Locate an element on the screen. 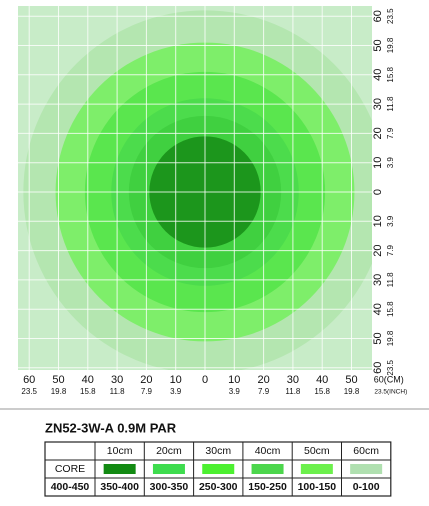  column-header: 60cm is located at coordinates (366, 451).